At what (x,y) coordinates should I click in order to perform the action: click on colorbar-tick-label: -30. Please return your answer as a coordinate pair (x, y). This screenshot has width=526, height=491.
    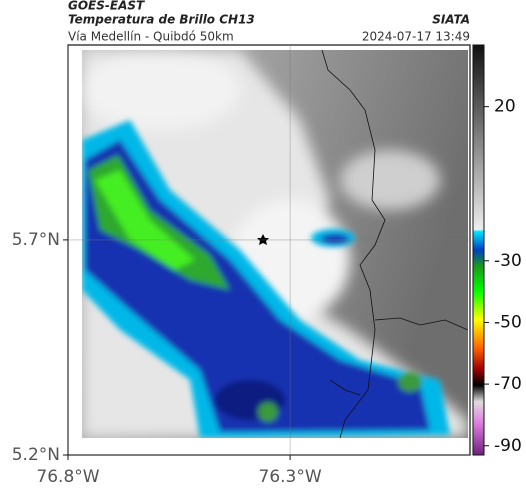
    Looking at the image, I should click on (508, 261).